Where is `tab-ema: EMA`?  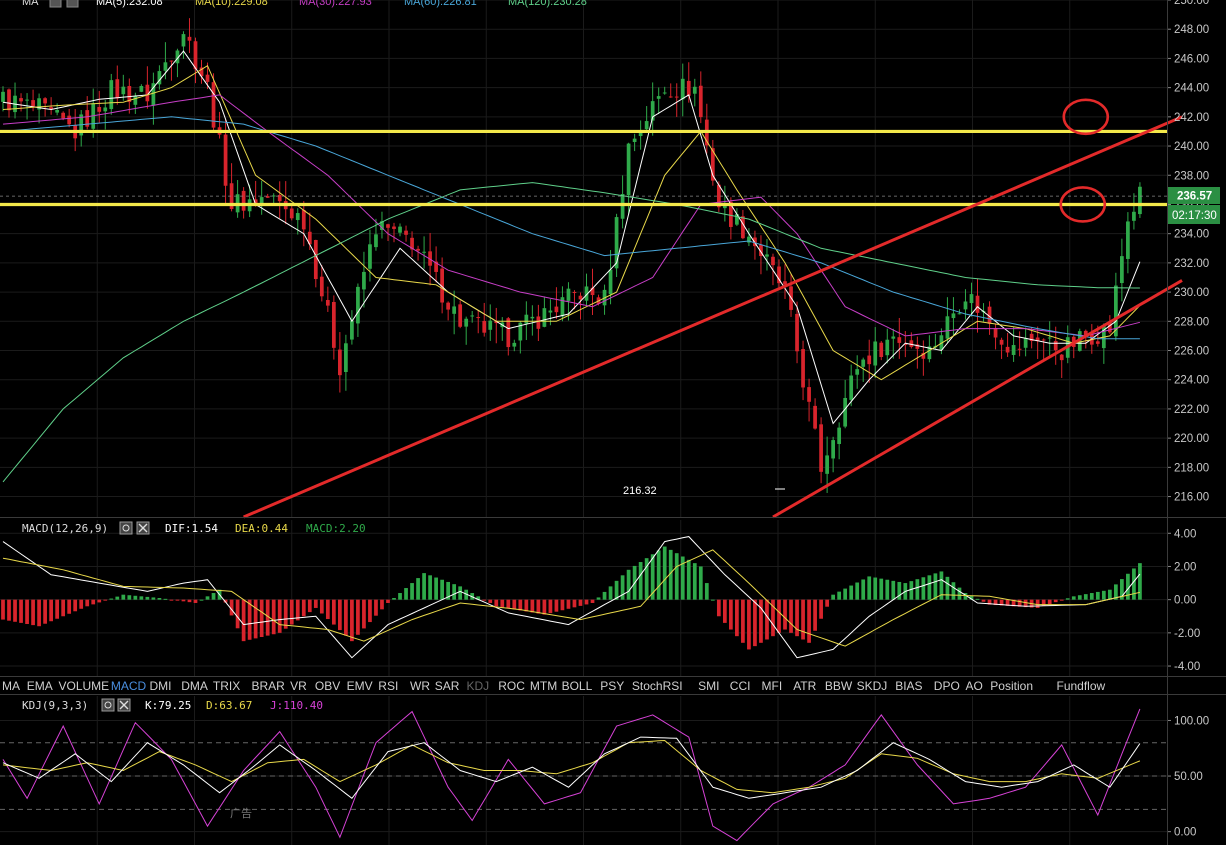 tab-ema: EMA is located at coordinates (40, 685).